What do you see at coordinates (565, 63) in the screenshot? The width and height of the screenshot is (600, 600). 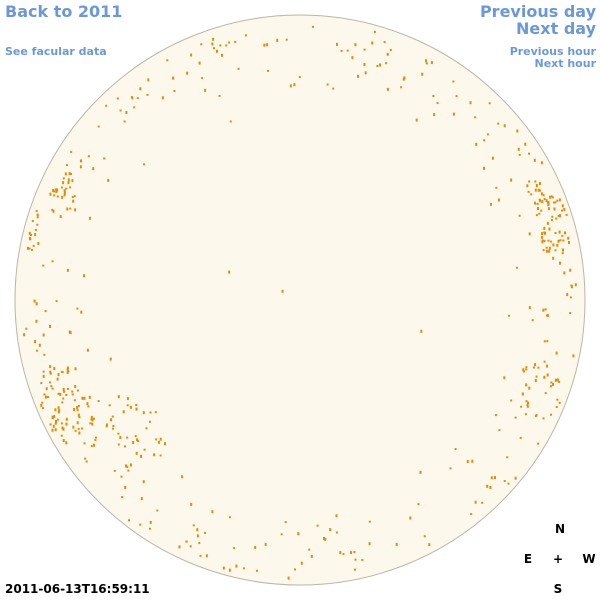 I see `next-hour-link: Next hour` at bounding box center [565, 63].